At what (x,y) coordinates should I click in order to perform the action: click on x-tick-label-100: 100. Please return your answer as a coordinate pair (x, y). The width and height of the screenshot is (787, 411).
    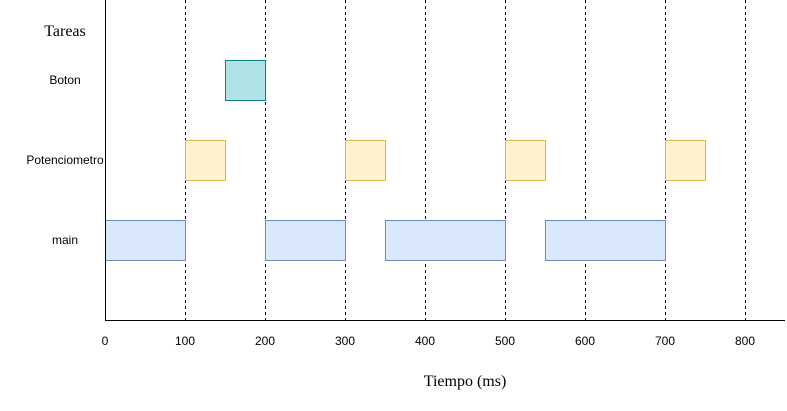
    Looking at the image, I should click on (185, 341).